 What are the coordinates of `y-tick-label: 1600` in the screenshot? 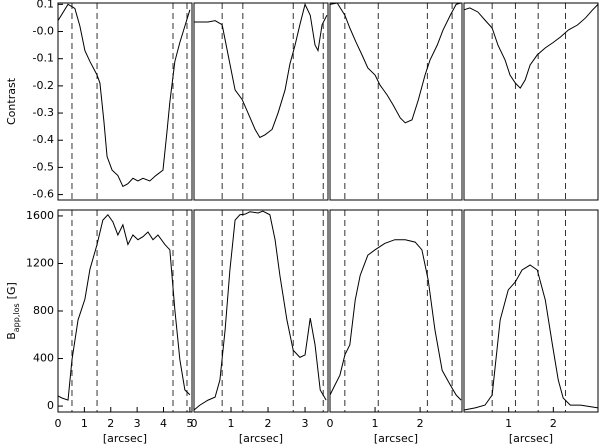 It's located at (40, 215).